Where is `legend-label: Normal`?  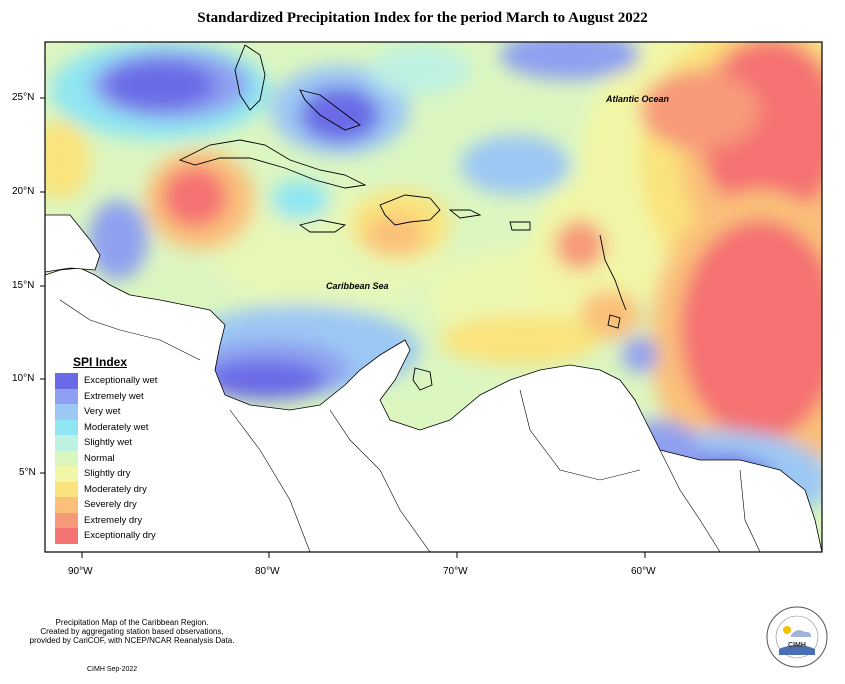 legend-label: Normal is located at coordinates (99, 458).